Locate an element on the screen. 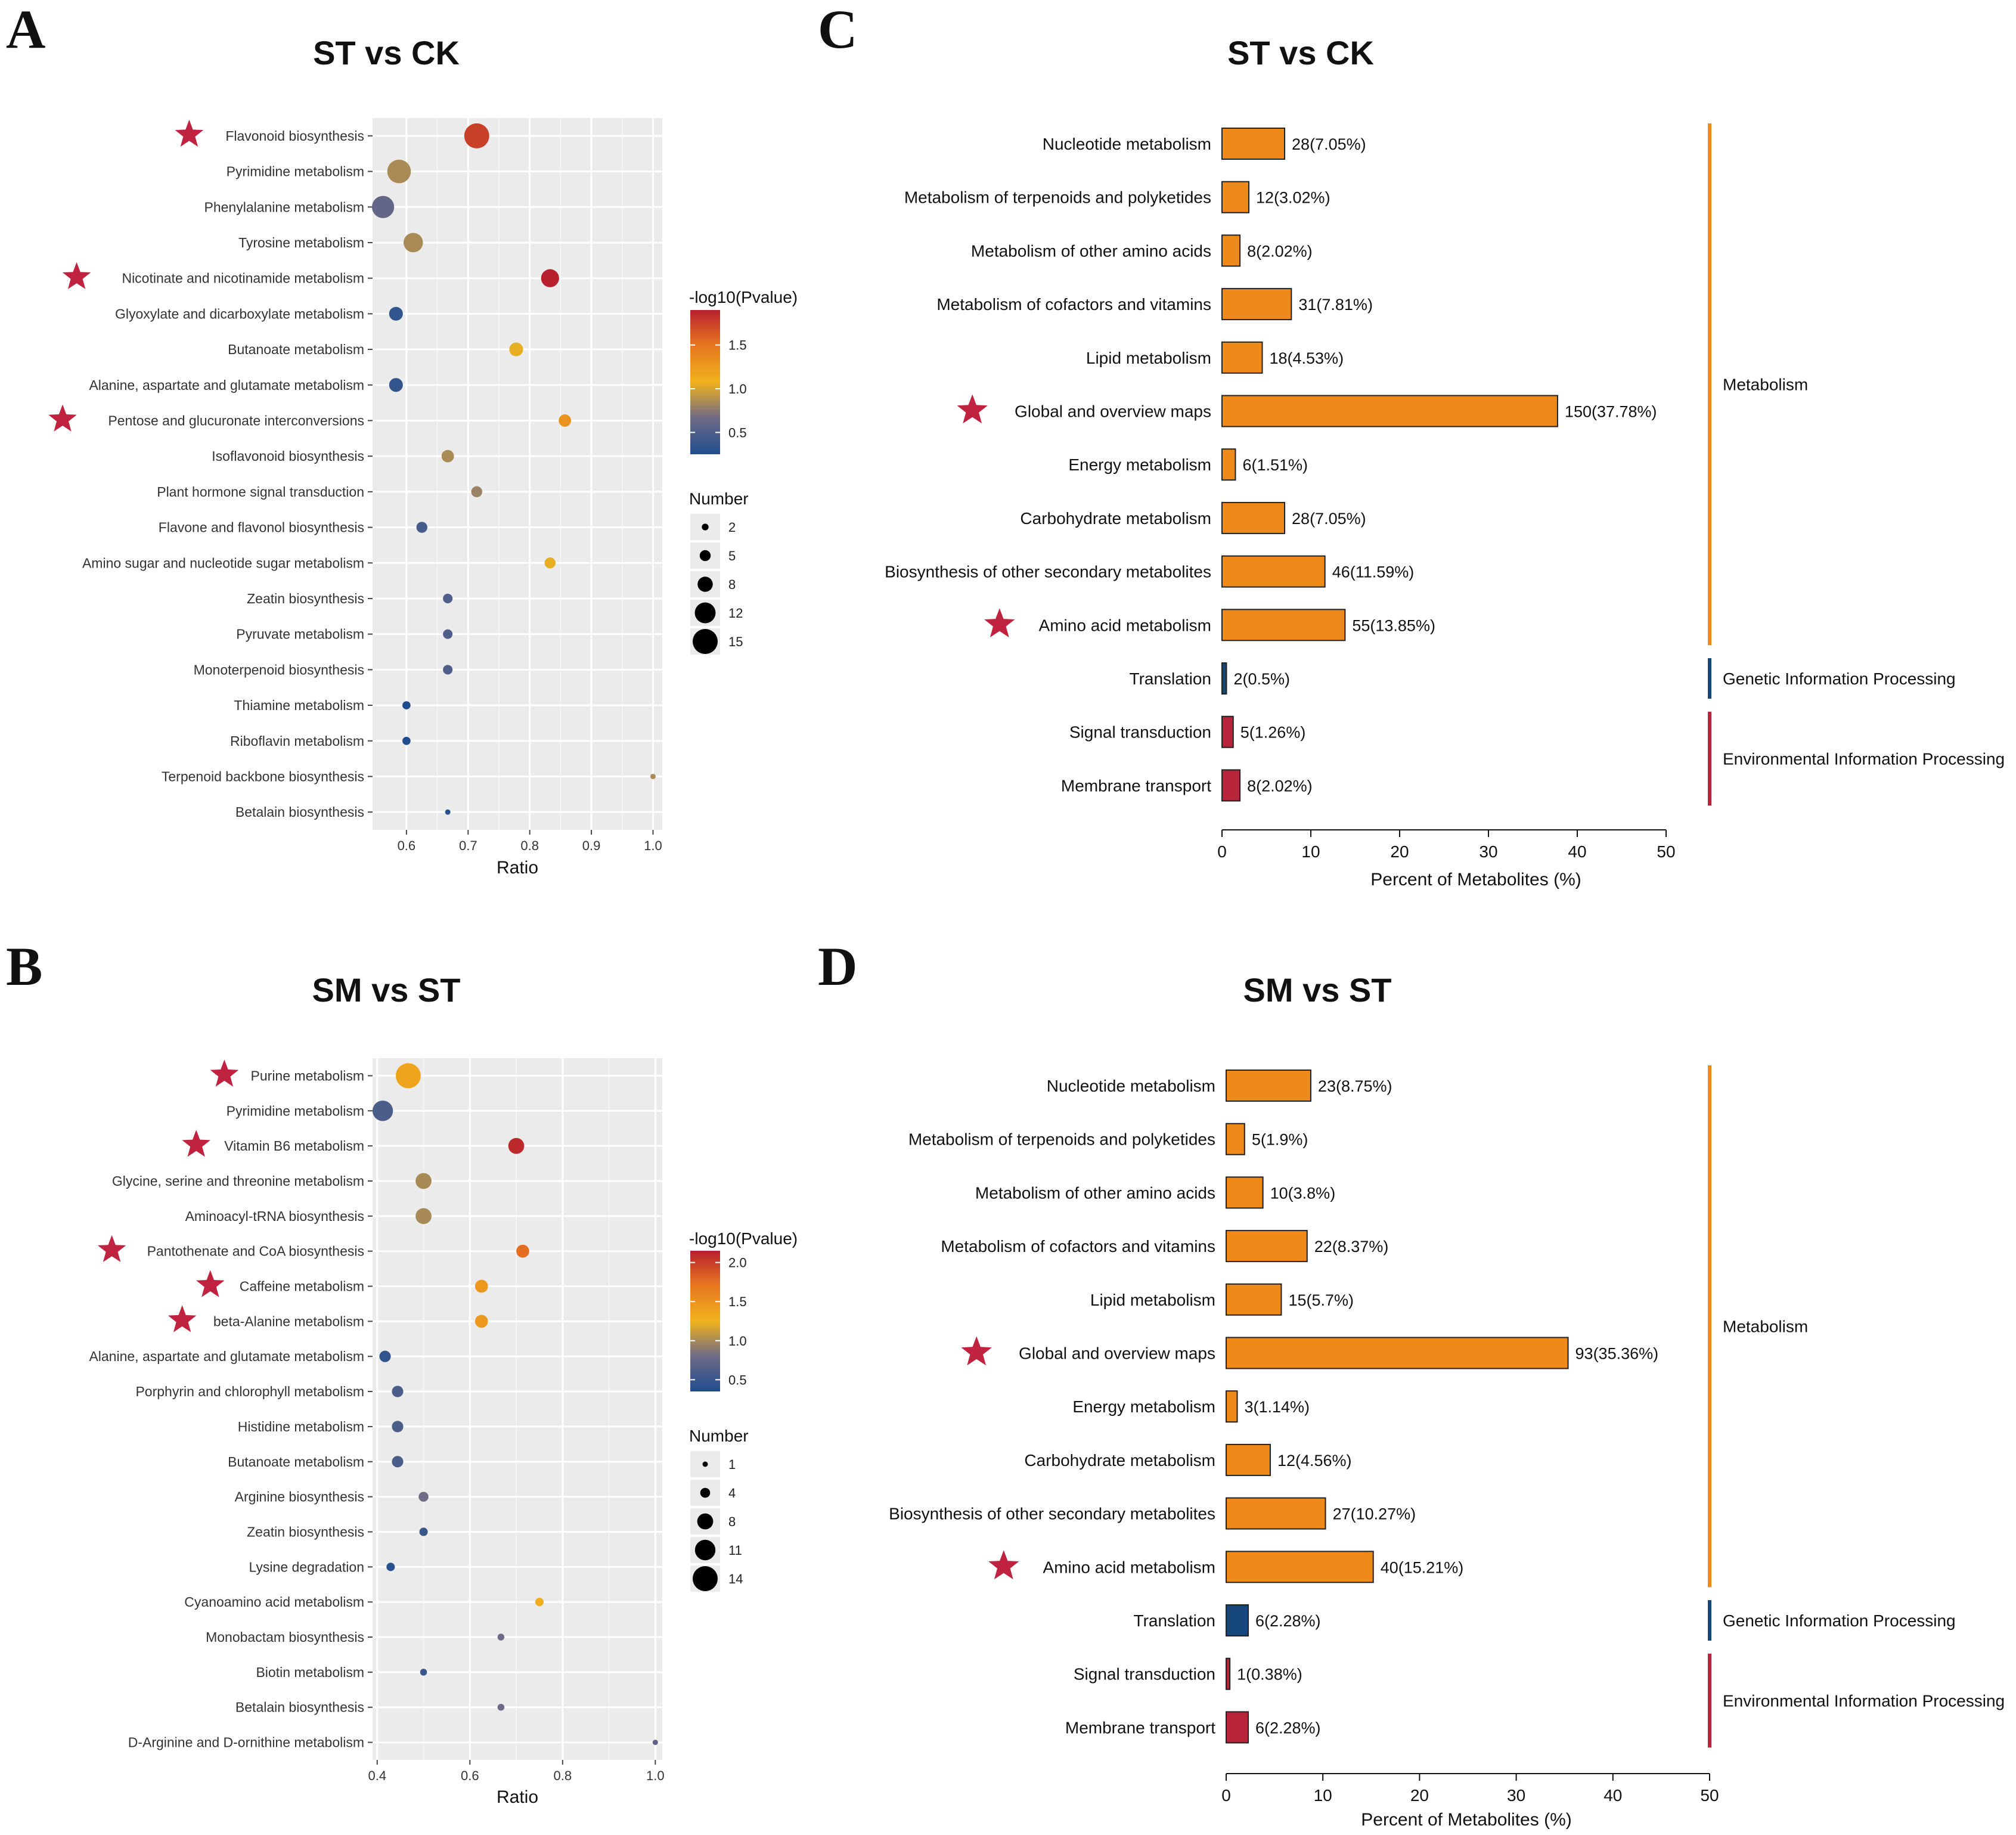  bubble-pantothenate-and-coa-biosynthesis is located at coordinates (522, 1251).